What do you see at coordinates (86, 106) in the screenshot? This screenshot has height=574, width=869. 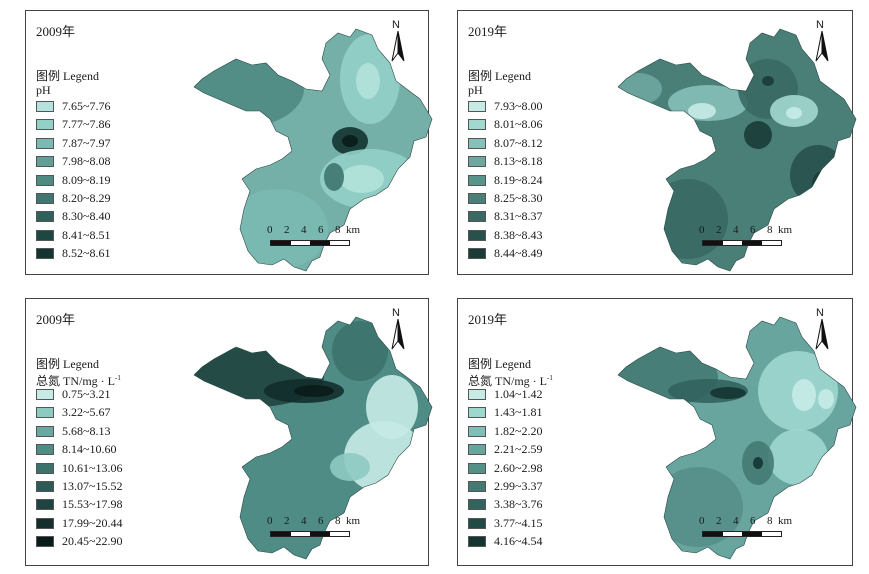 I see `legend-label: 7.65~7.76` at bounding box center [86, 106].